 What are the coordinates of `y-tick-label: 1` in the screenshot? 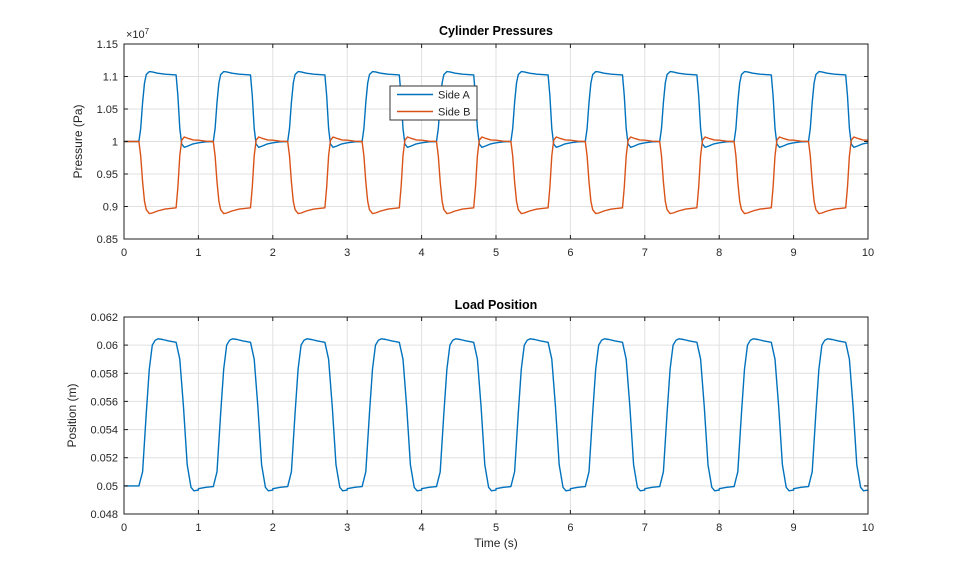 It's located at (115, 143).